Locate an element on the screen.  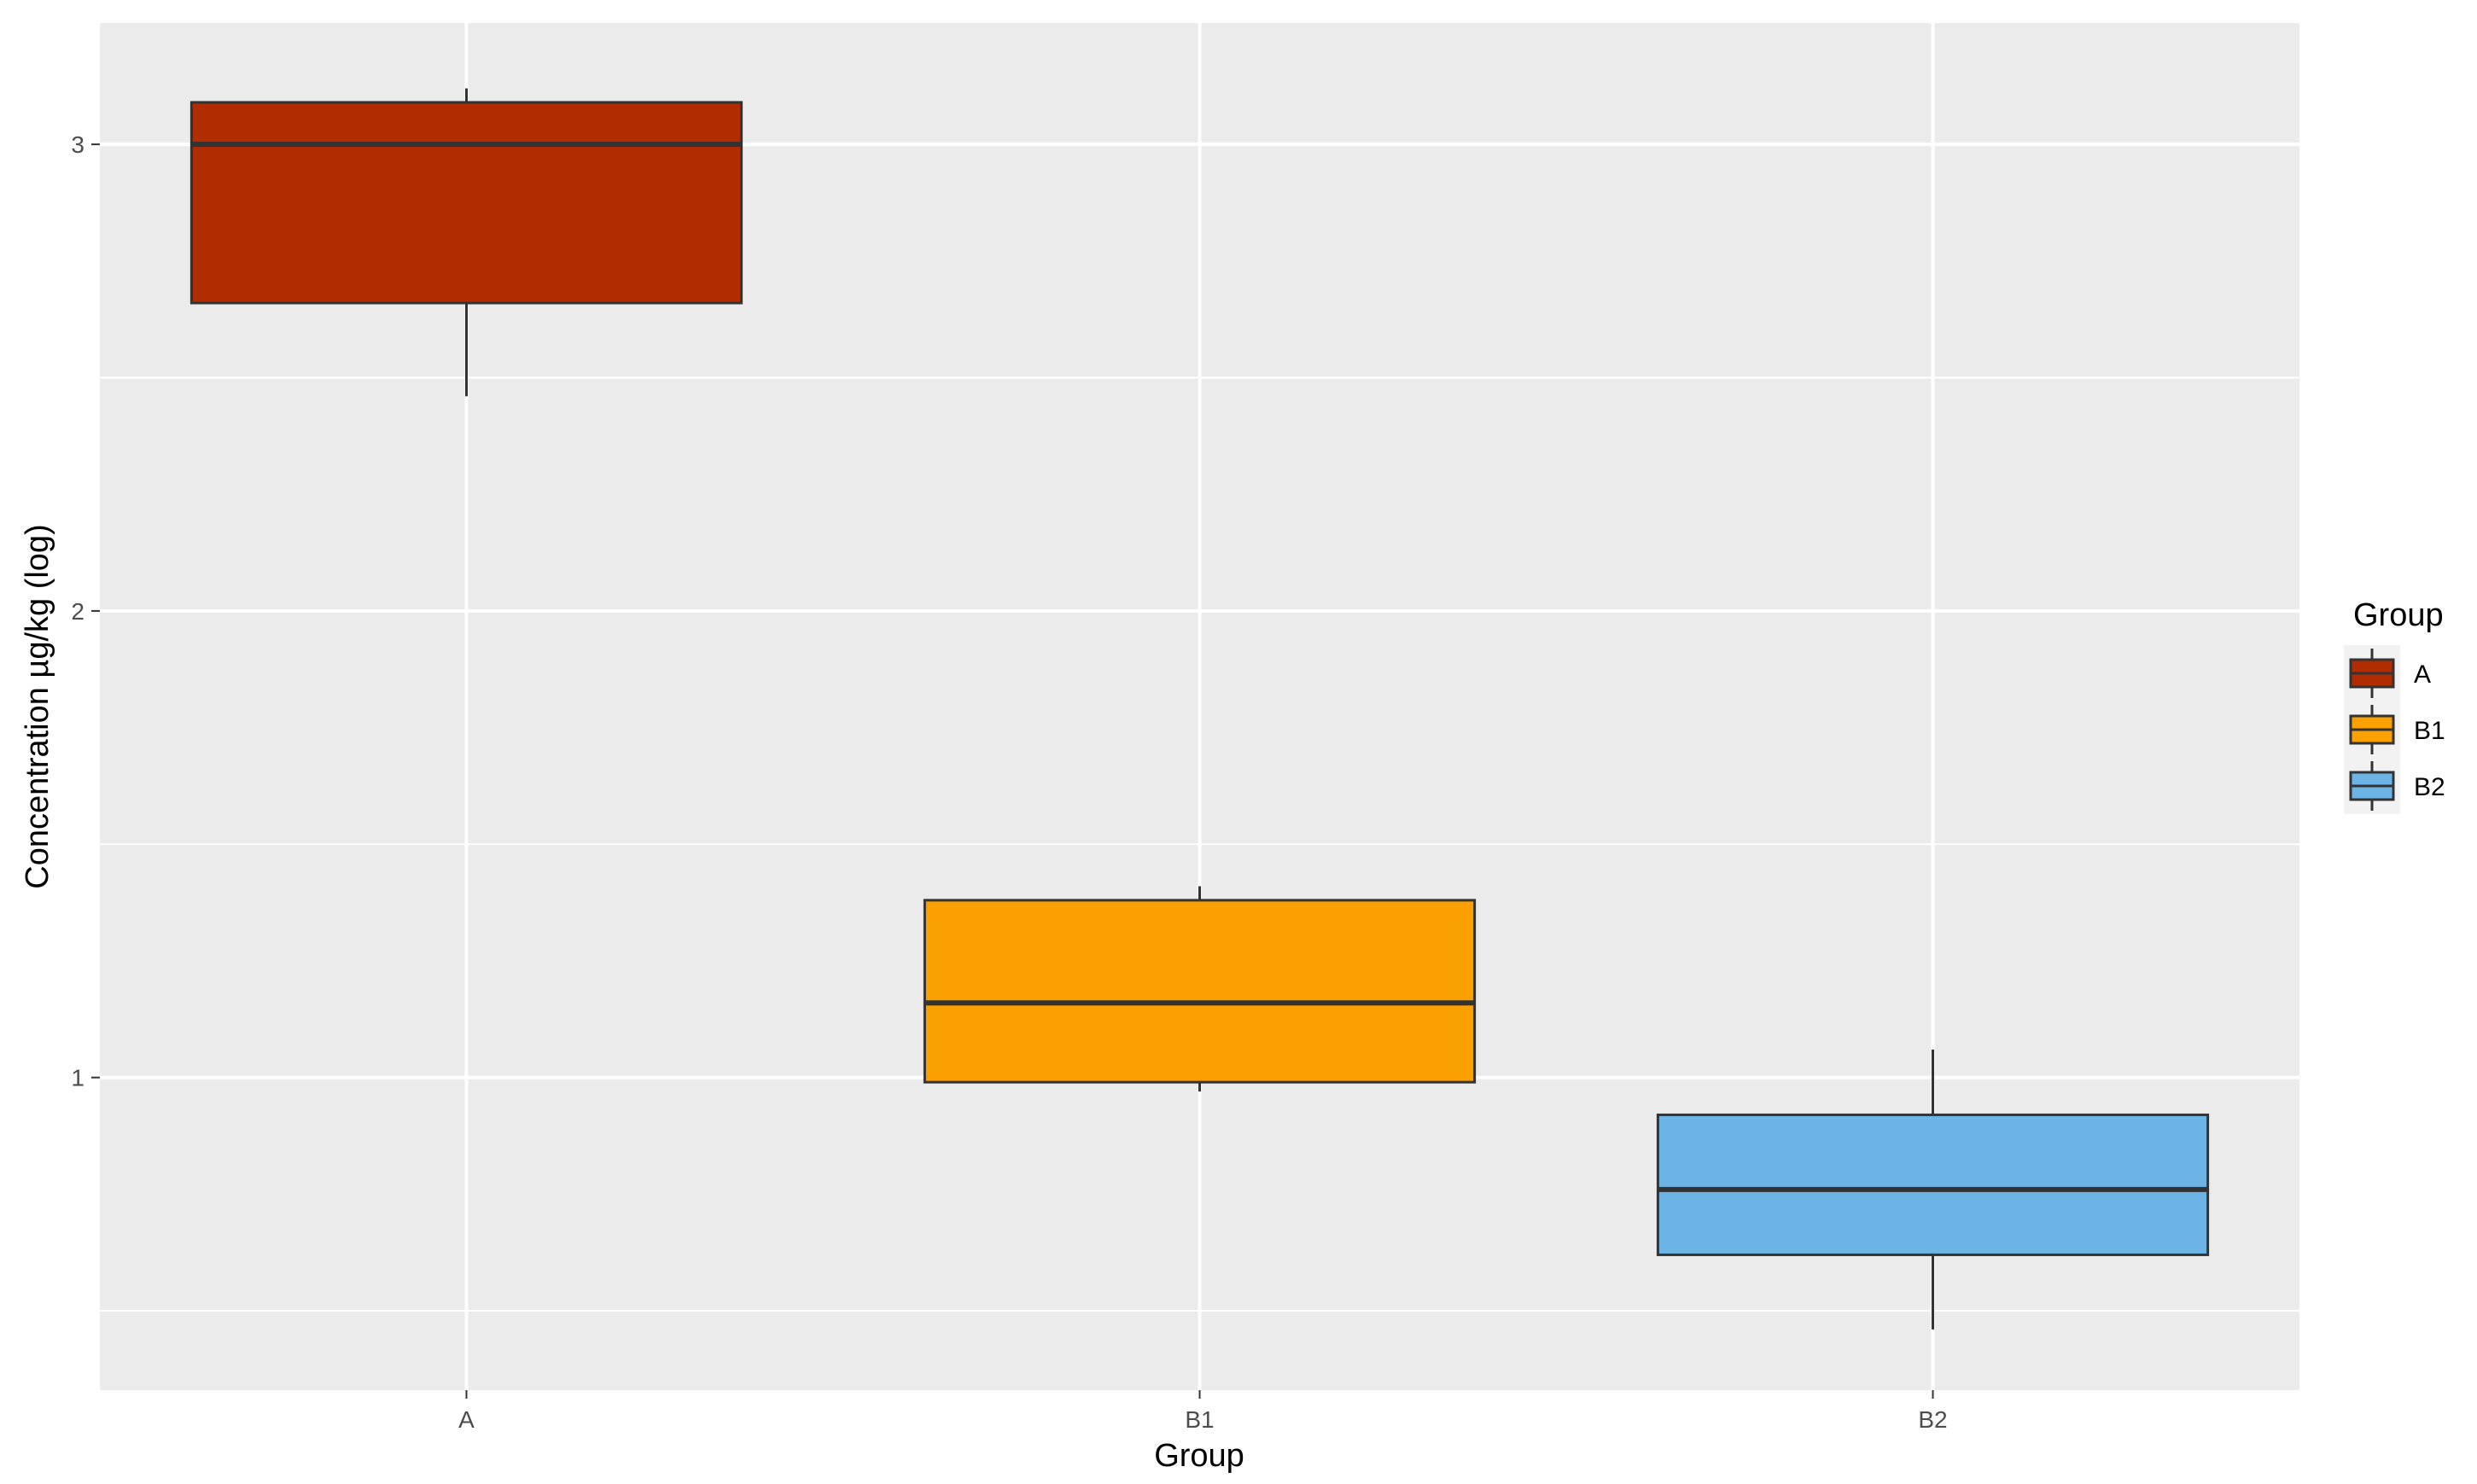
box-b2 is located at coordinates (1933, 1189).